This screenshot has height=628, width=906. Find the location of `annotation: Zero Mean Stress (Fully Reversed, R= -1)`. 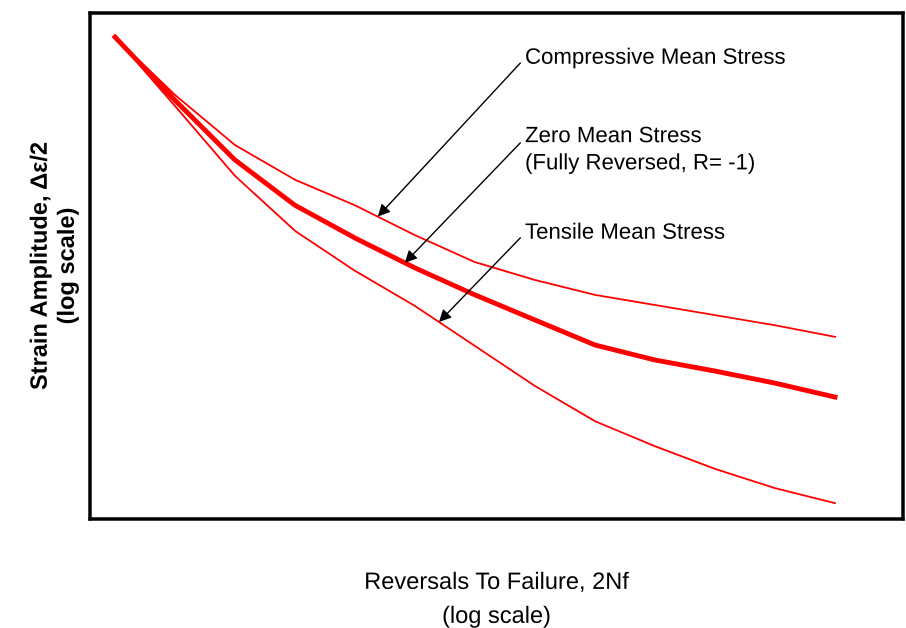

annotation: Zero Mean Stress (Fully Reversed, R= -1) is located at coordinates (640, 150).